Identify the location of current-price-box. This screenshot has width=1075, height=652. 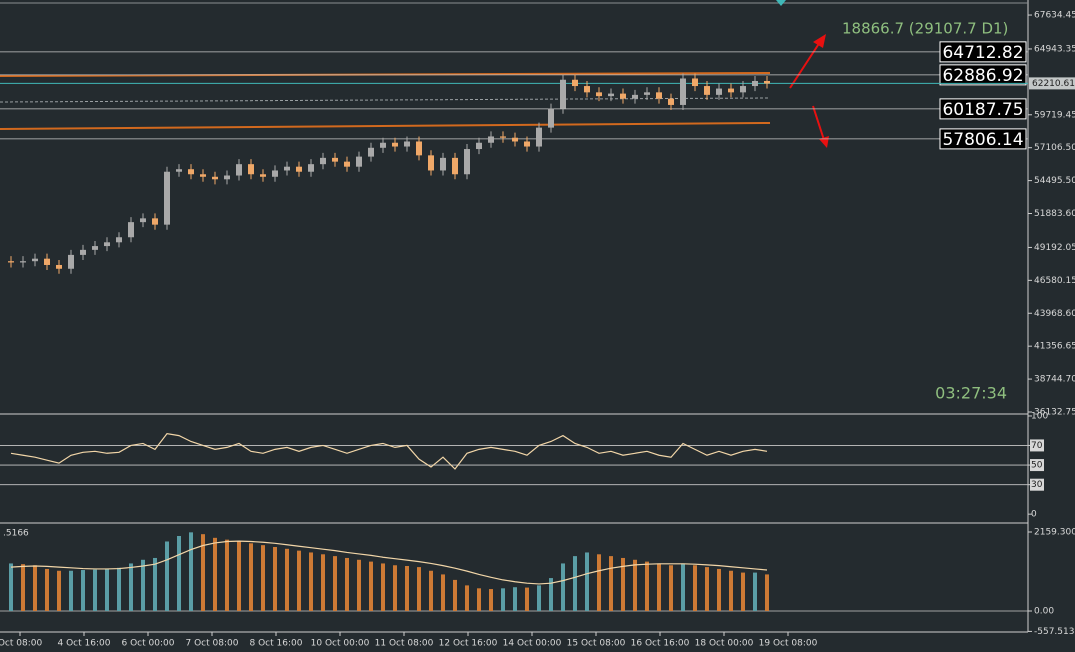
(1052, 83).